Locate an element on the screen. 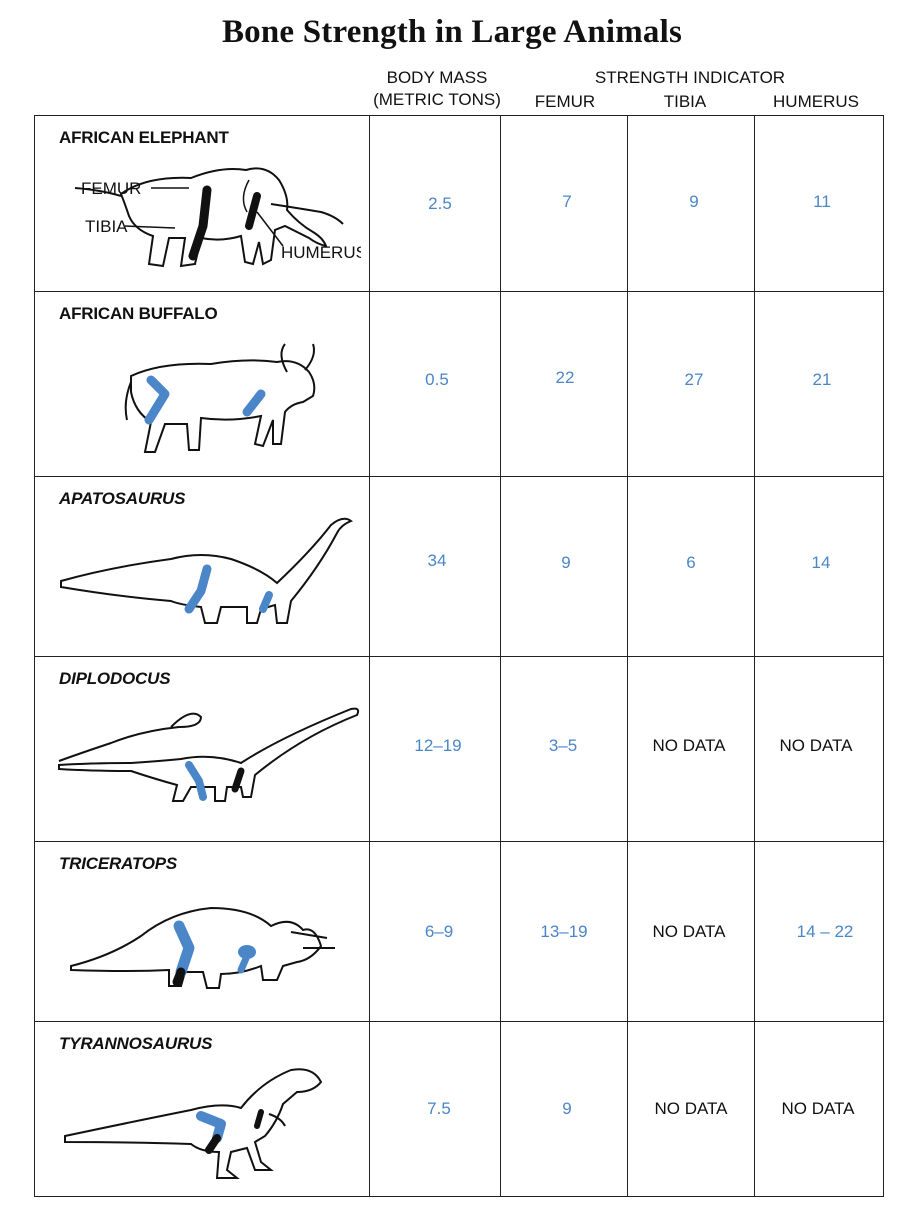 The height and width of the screenshot is (1218, 904). humerus-value: 14 is located at coordinates (821, 562).